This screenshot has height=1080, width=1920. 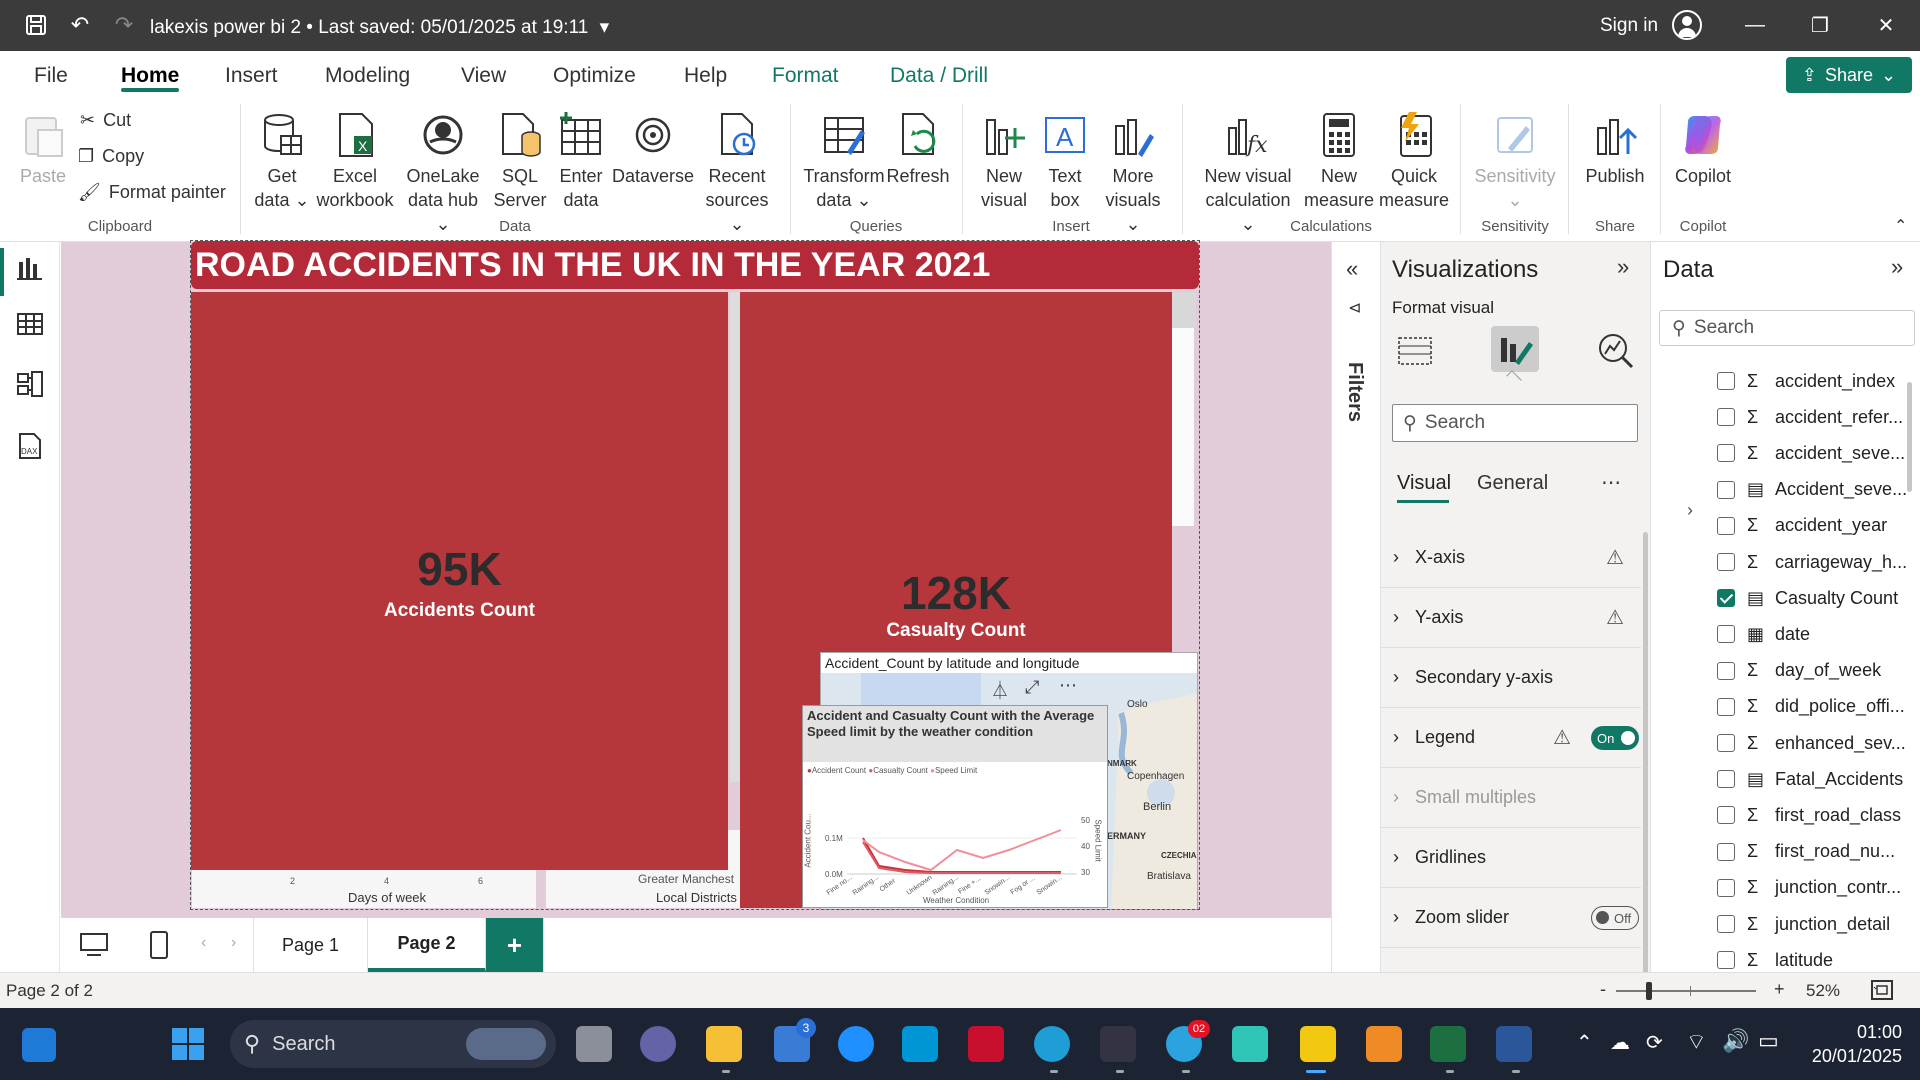 I want to click on zoom-in-button: +, so click(x=1779, y=989).